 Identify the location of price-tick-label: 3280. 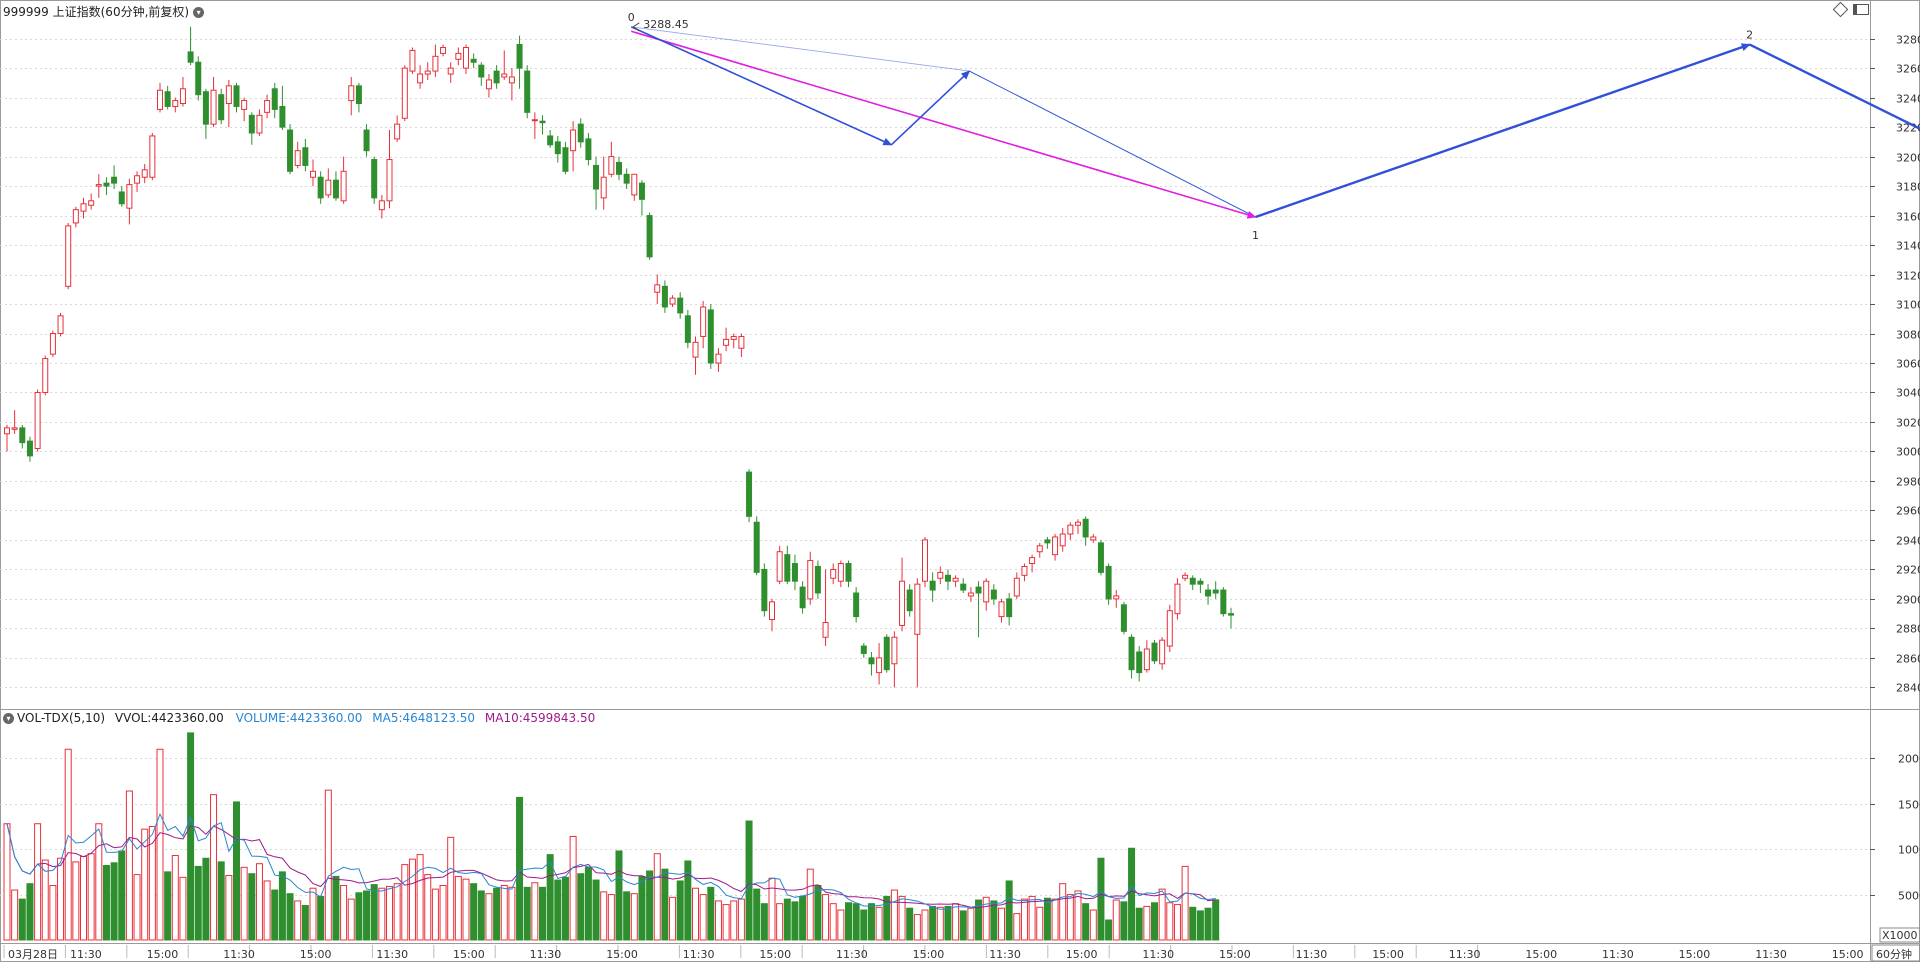
(1908, 40).